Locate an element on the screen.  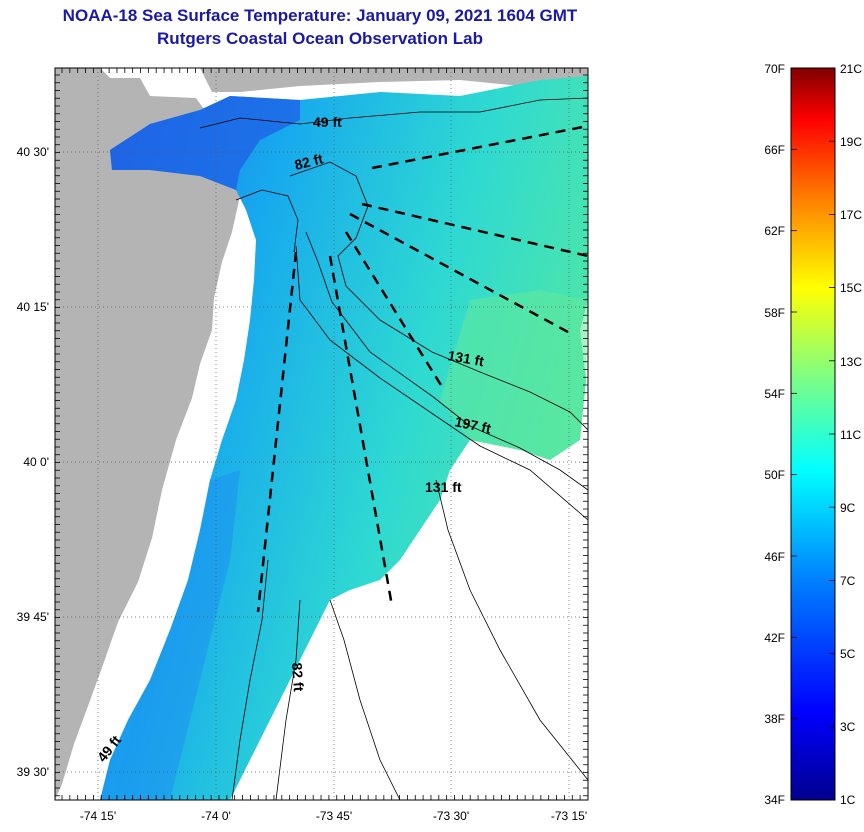
colorbar-f-label: 34F is located at coordinates (774, 800).